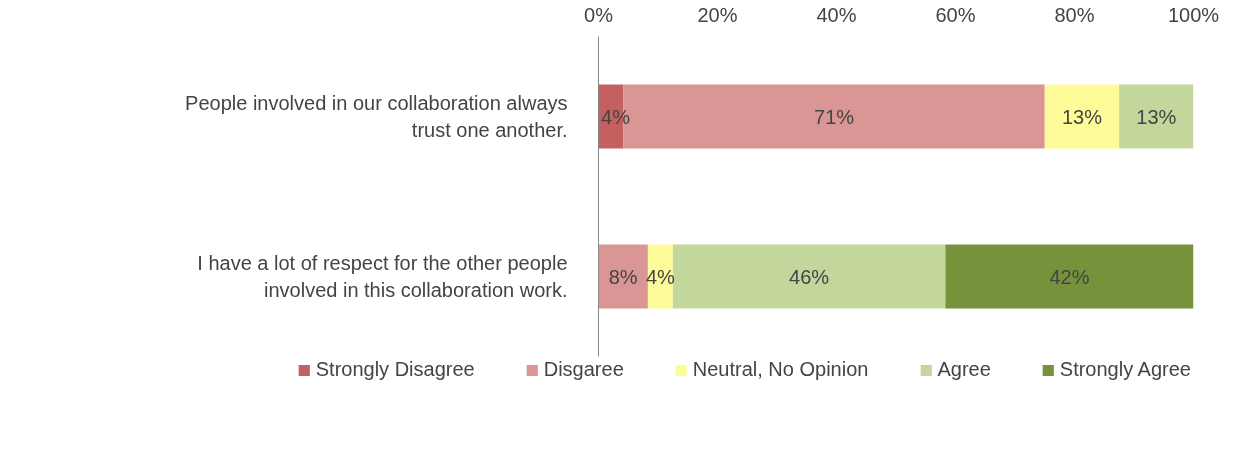 The height and width of the screenshot is (450, 1253). I want to click on y-tick-label: People involved in our collaboration always trust one another., so click(376, 116).